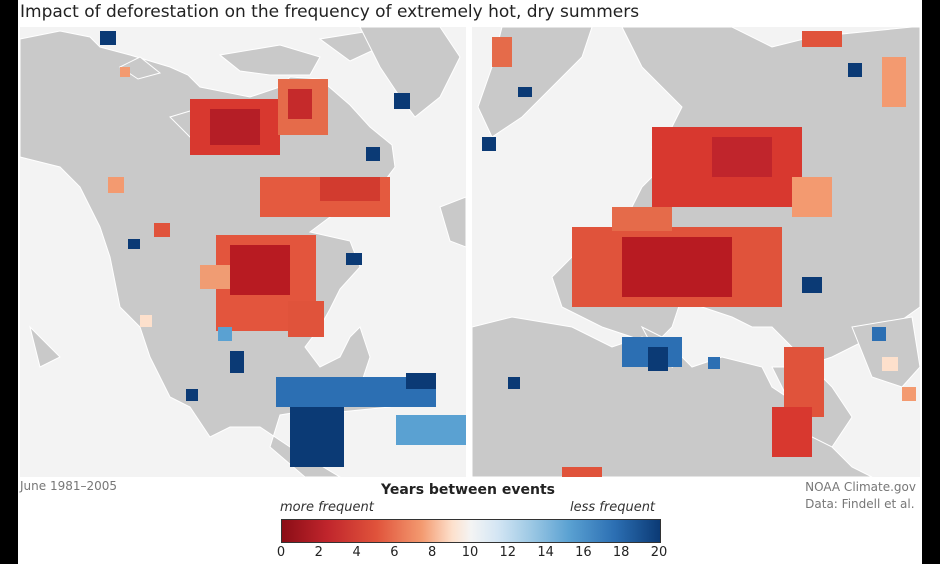 This screenshot has height=564, width=940. Describe the element at coordinates (432, 552) in the screenshot. I see `colorbar-tick-label: 8` at that location.